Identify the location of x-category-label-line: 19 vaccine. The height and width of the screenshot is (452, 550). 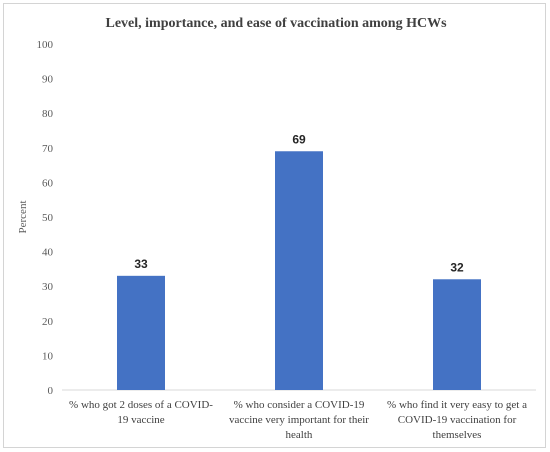
(140, 420).